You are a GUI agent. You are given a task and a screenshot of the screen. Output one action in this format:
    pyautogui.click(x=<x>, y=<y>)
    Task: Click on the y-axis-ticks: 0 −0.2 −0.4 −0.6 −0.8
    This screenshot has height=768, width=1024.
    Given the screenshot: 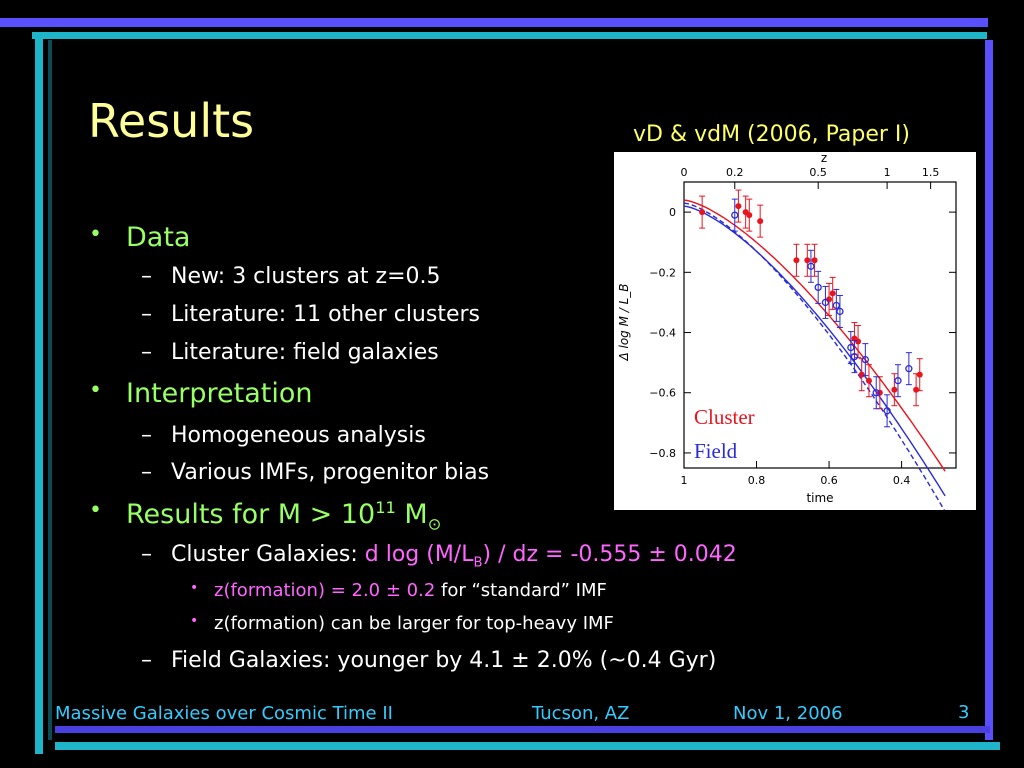 What is the action you would take?
    pyautogui.click(x=802, y=333)
    